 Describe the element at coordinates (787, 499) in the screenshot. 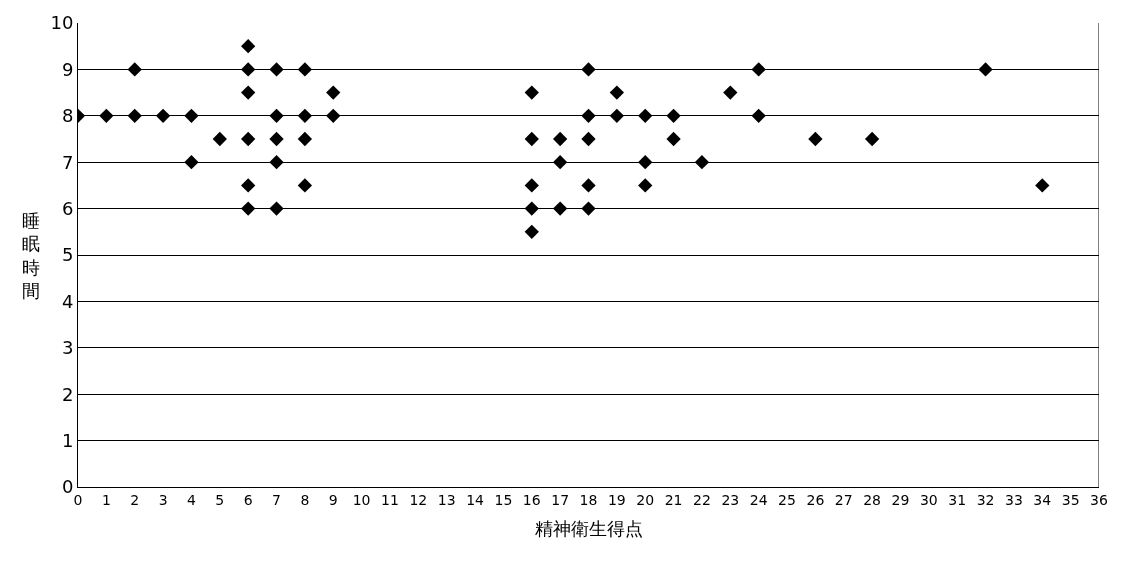

I see `x-tick-label: 25` at that location.